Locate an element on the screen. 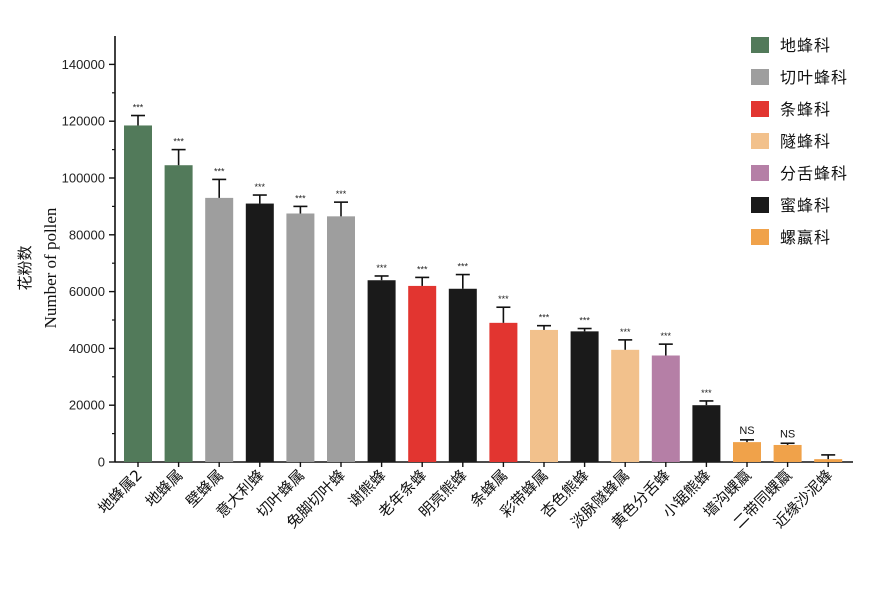 The height and width of the screenshot is (591, 886). legend-label: 螺蠃科 is located at coordinates (805, 237).